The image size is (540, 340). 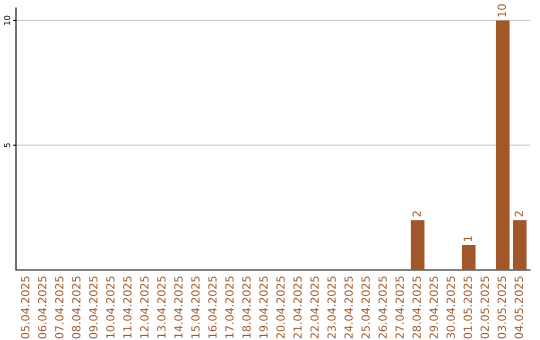 I want to click on x-tick-label: 24.04.2025, so click(x=348, y=307).